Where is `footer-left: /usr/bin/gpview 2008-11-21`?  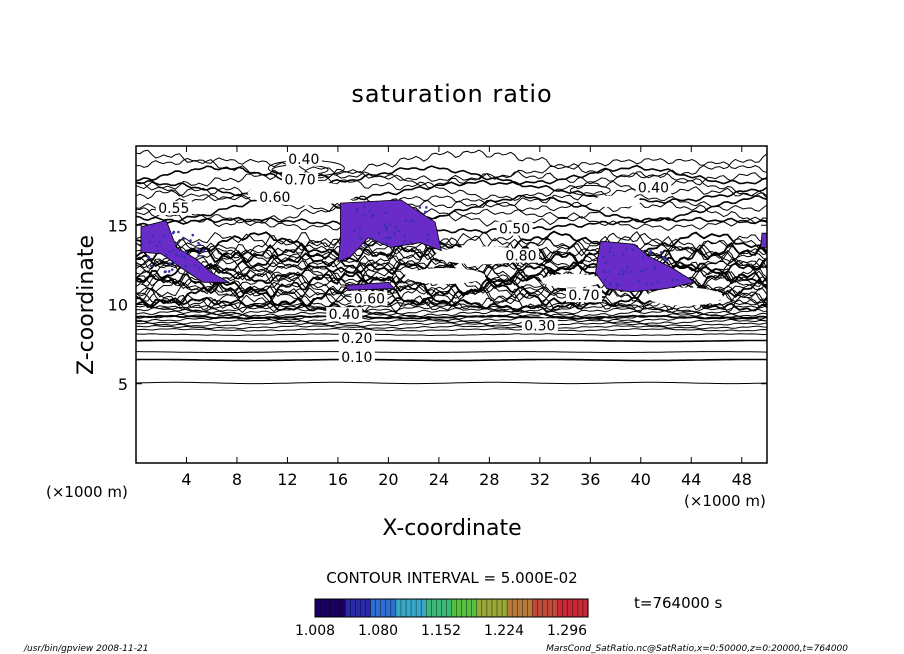
footer-left: /usr/bin/gpview 2008-11-21 is located at coordinates (85, 649).